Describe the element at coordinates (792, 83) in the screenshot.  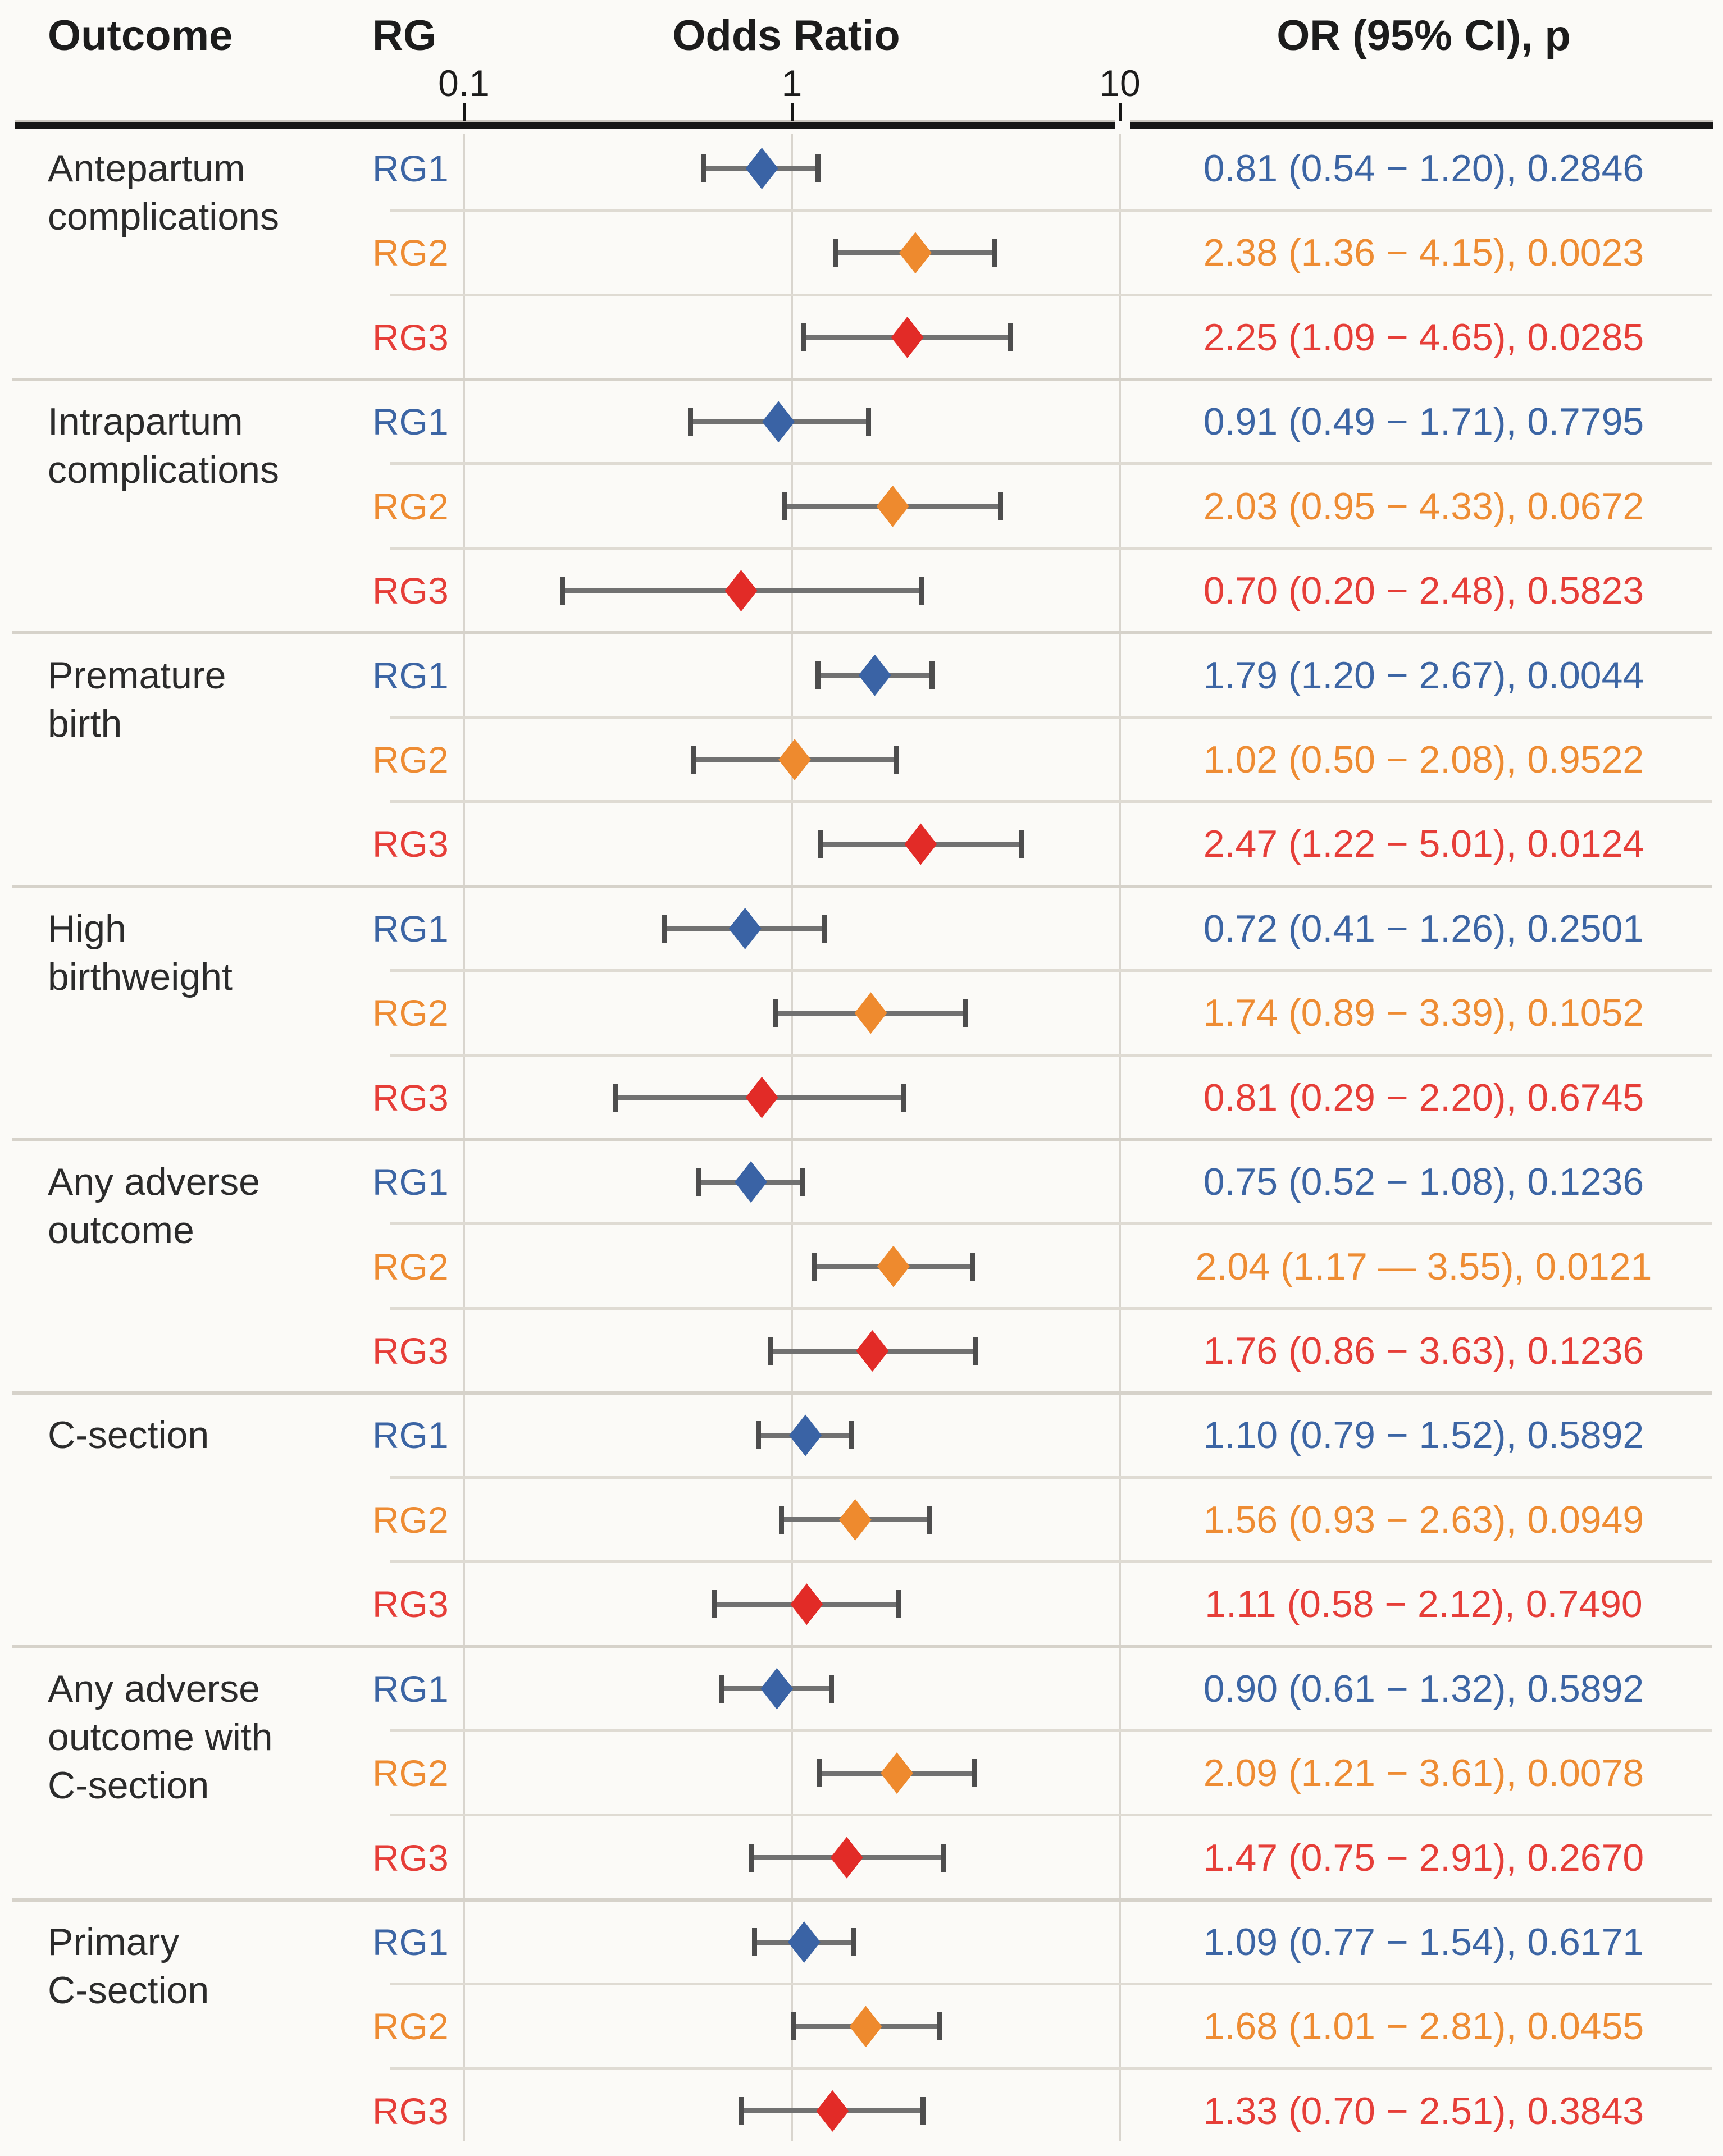
I see `axis-tick-label: 1` at that location.